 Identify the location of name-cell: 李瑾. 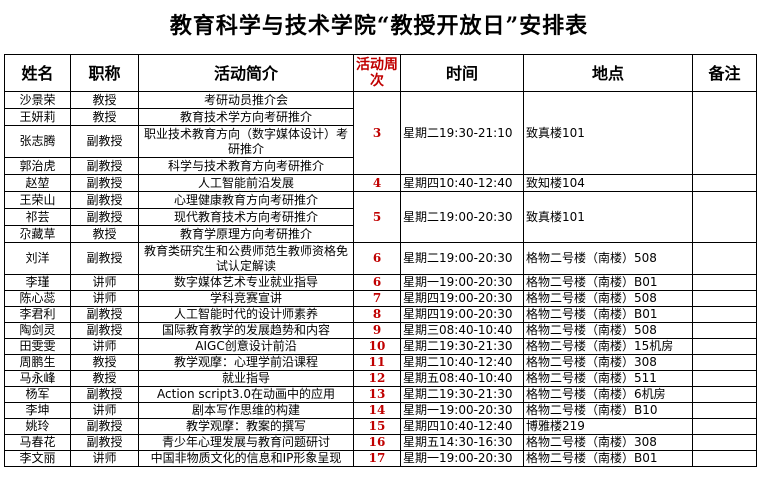
(37, 282).